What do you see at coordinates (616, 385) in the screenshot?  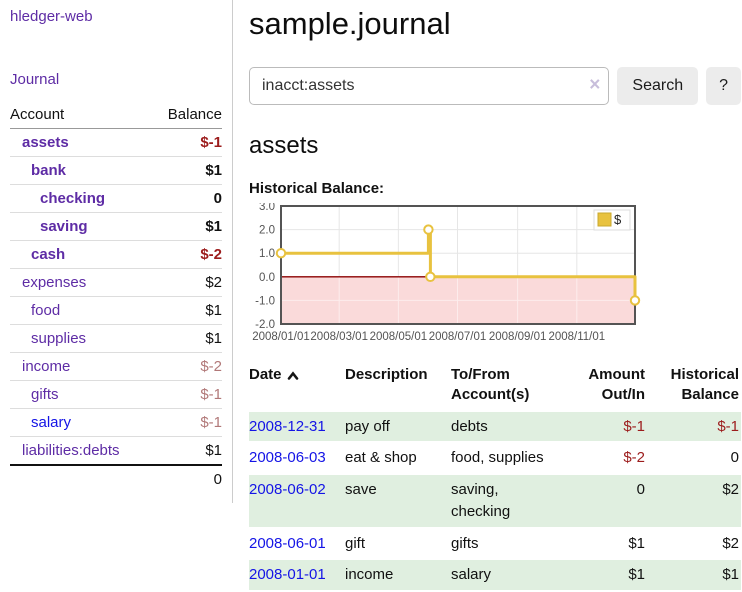 I see `register-header-amount: Amount Out/In` at bounding box center [616, 385].